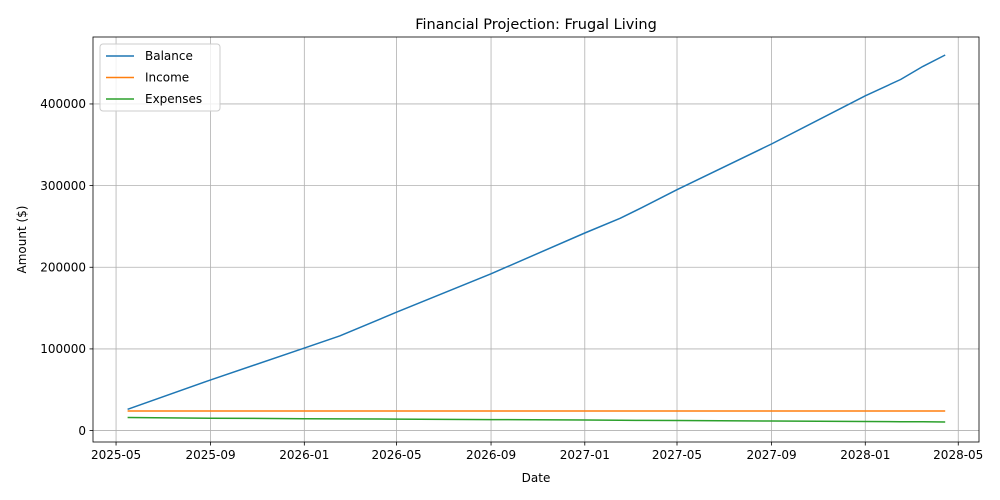 The height and width of the screenshot is (500, 1000). I want to click on x-tick-label: 2026-01, so click(304, 455).